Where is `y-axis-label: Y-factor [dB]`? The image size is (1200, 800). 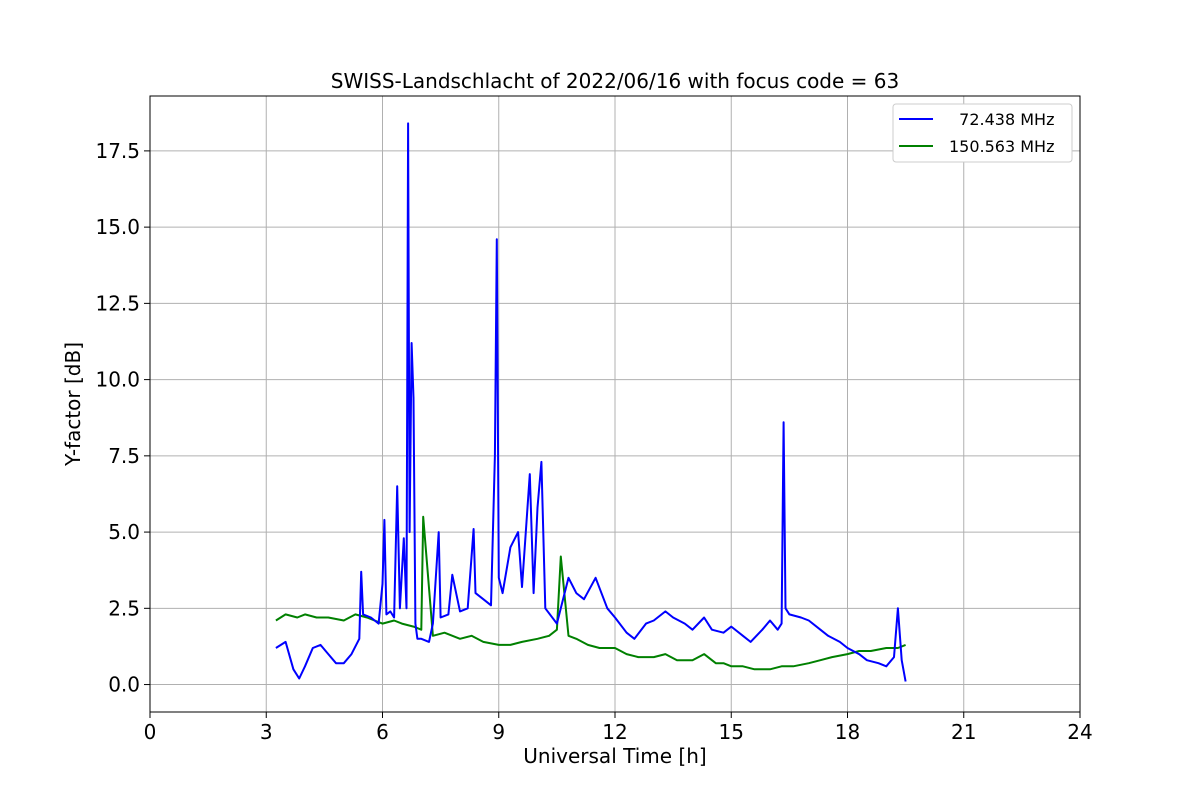 y-axis-label: Y-factor [dB] is located at coordinates (73, 404).